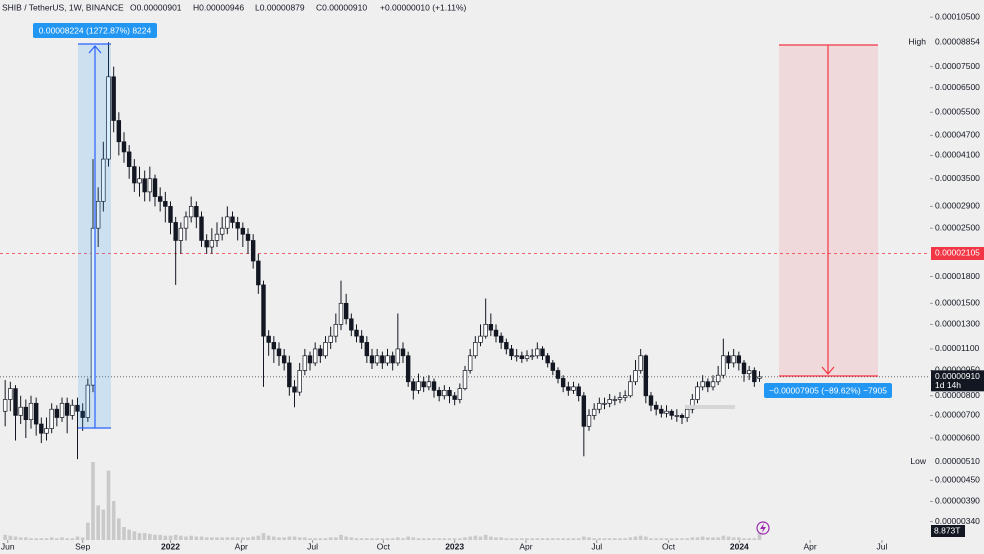  I want to click on measure-label: −0.00007905 (−89.62%) −7905, so click(828, 390).